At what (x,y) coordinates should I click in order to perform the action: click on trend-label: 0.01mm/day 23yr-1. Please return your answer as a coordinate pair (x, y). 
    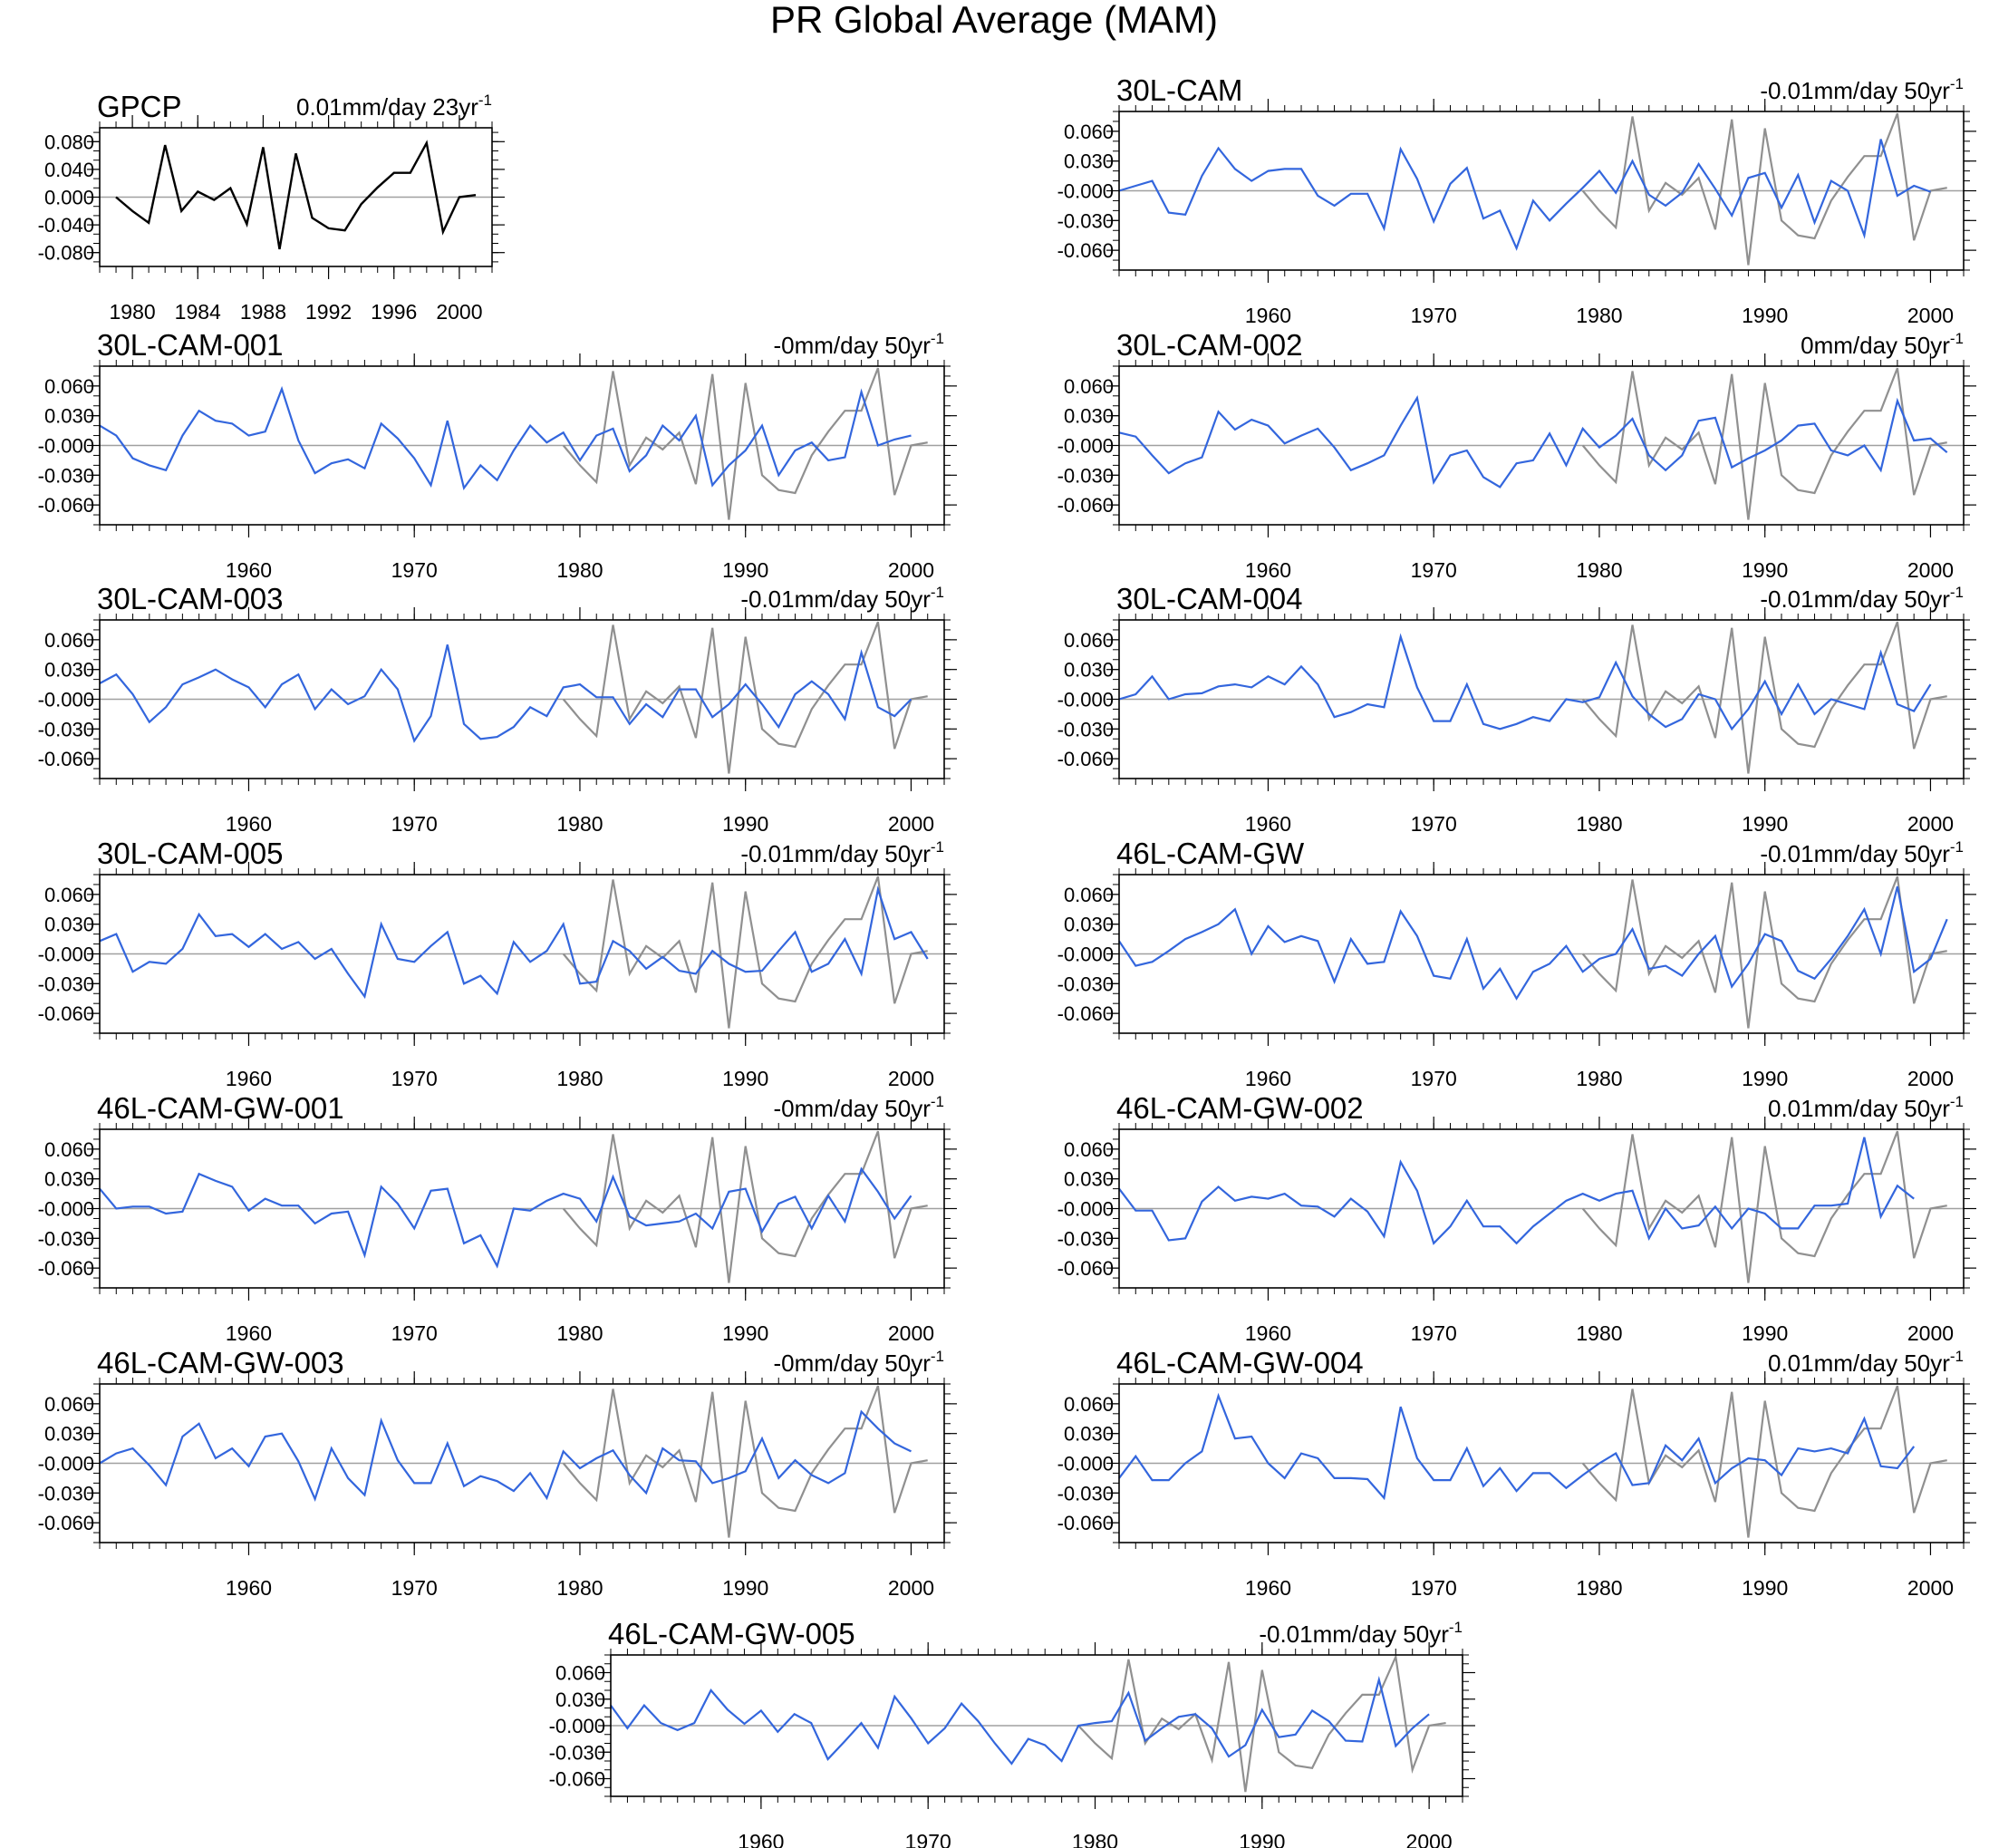
    Looking at the image, I should click on (394, 106).